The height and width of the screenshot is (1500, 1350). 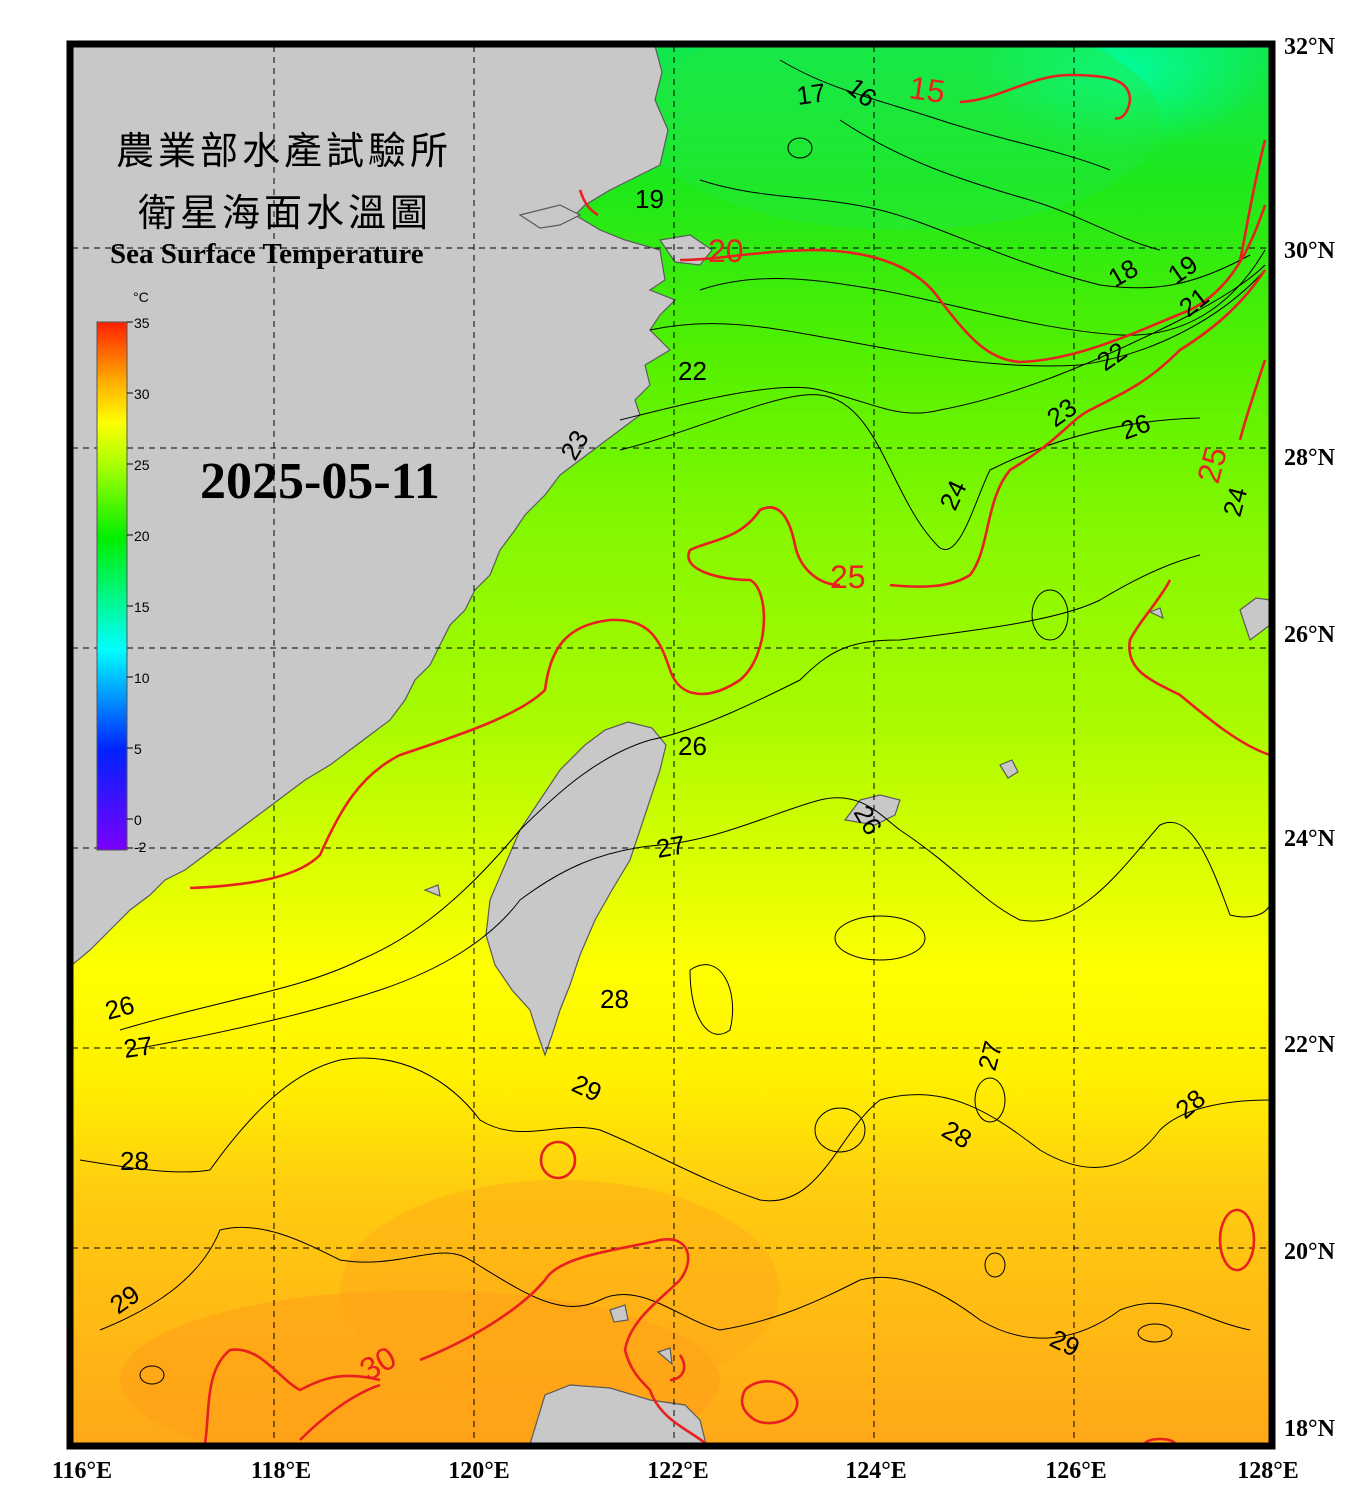 I want to click on lat-label-26: 26°N, so click(x=1310, y=635).